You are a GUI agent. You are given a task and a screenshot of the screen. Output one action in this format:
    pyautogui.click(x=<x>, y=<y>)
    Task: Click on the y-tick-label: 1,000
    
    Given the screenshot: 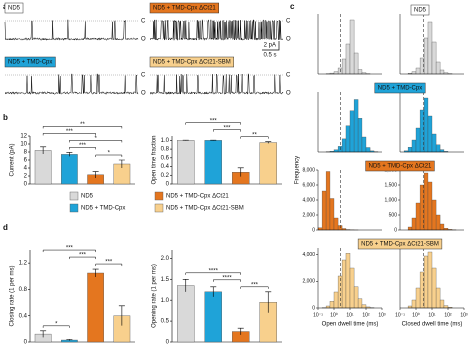 What is the action you would take?
    pyautogui.click(x=390, y=200)
    